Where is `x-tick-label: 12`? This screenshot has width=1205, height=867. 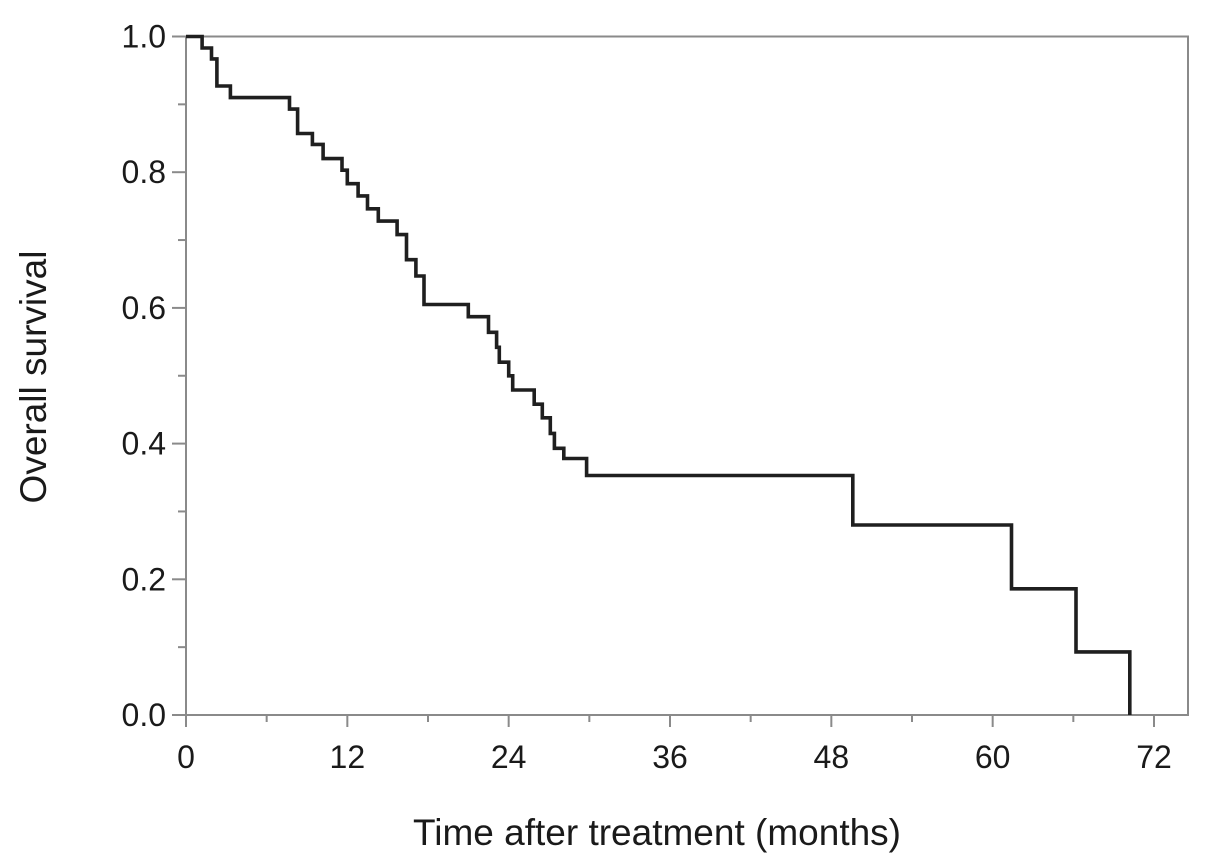 x-tick-label: 12 is located at coordinates (348, 757).